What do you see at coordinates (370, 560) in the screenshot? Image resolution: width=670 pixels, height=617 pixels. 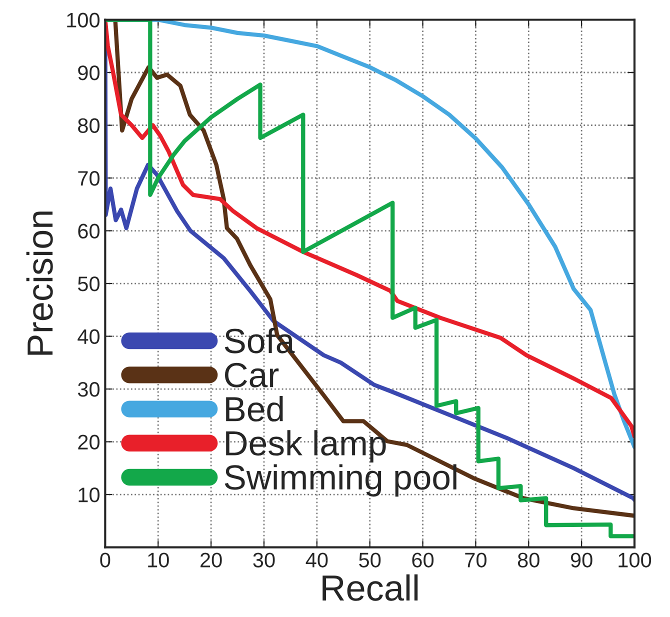 I see `x-tick-label: 50` at bounding box center [370, 560].